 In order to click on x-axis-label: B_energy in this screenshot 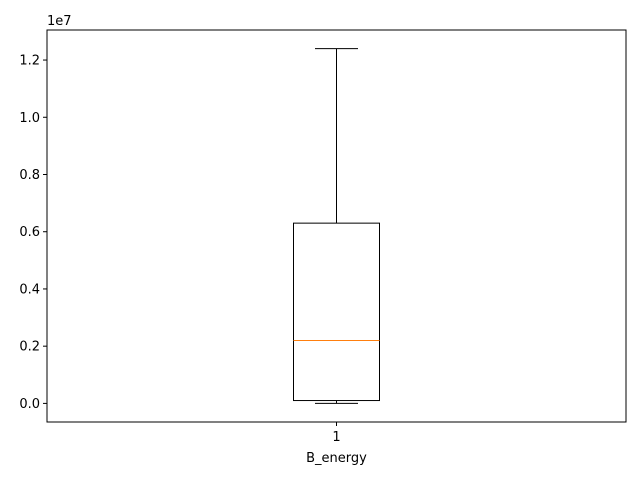, I will do `click(336, 458)`.